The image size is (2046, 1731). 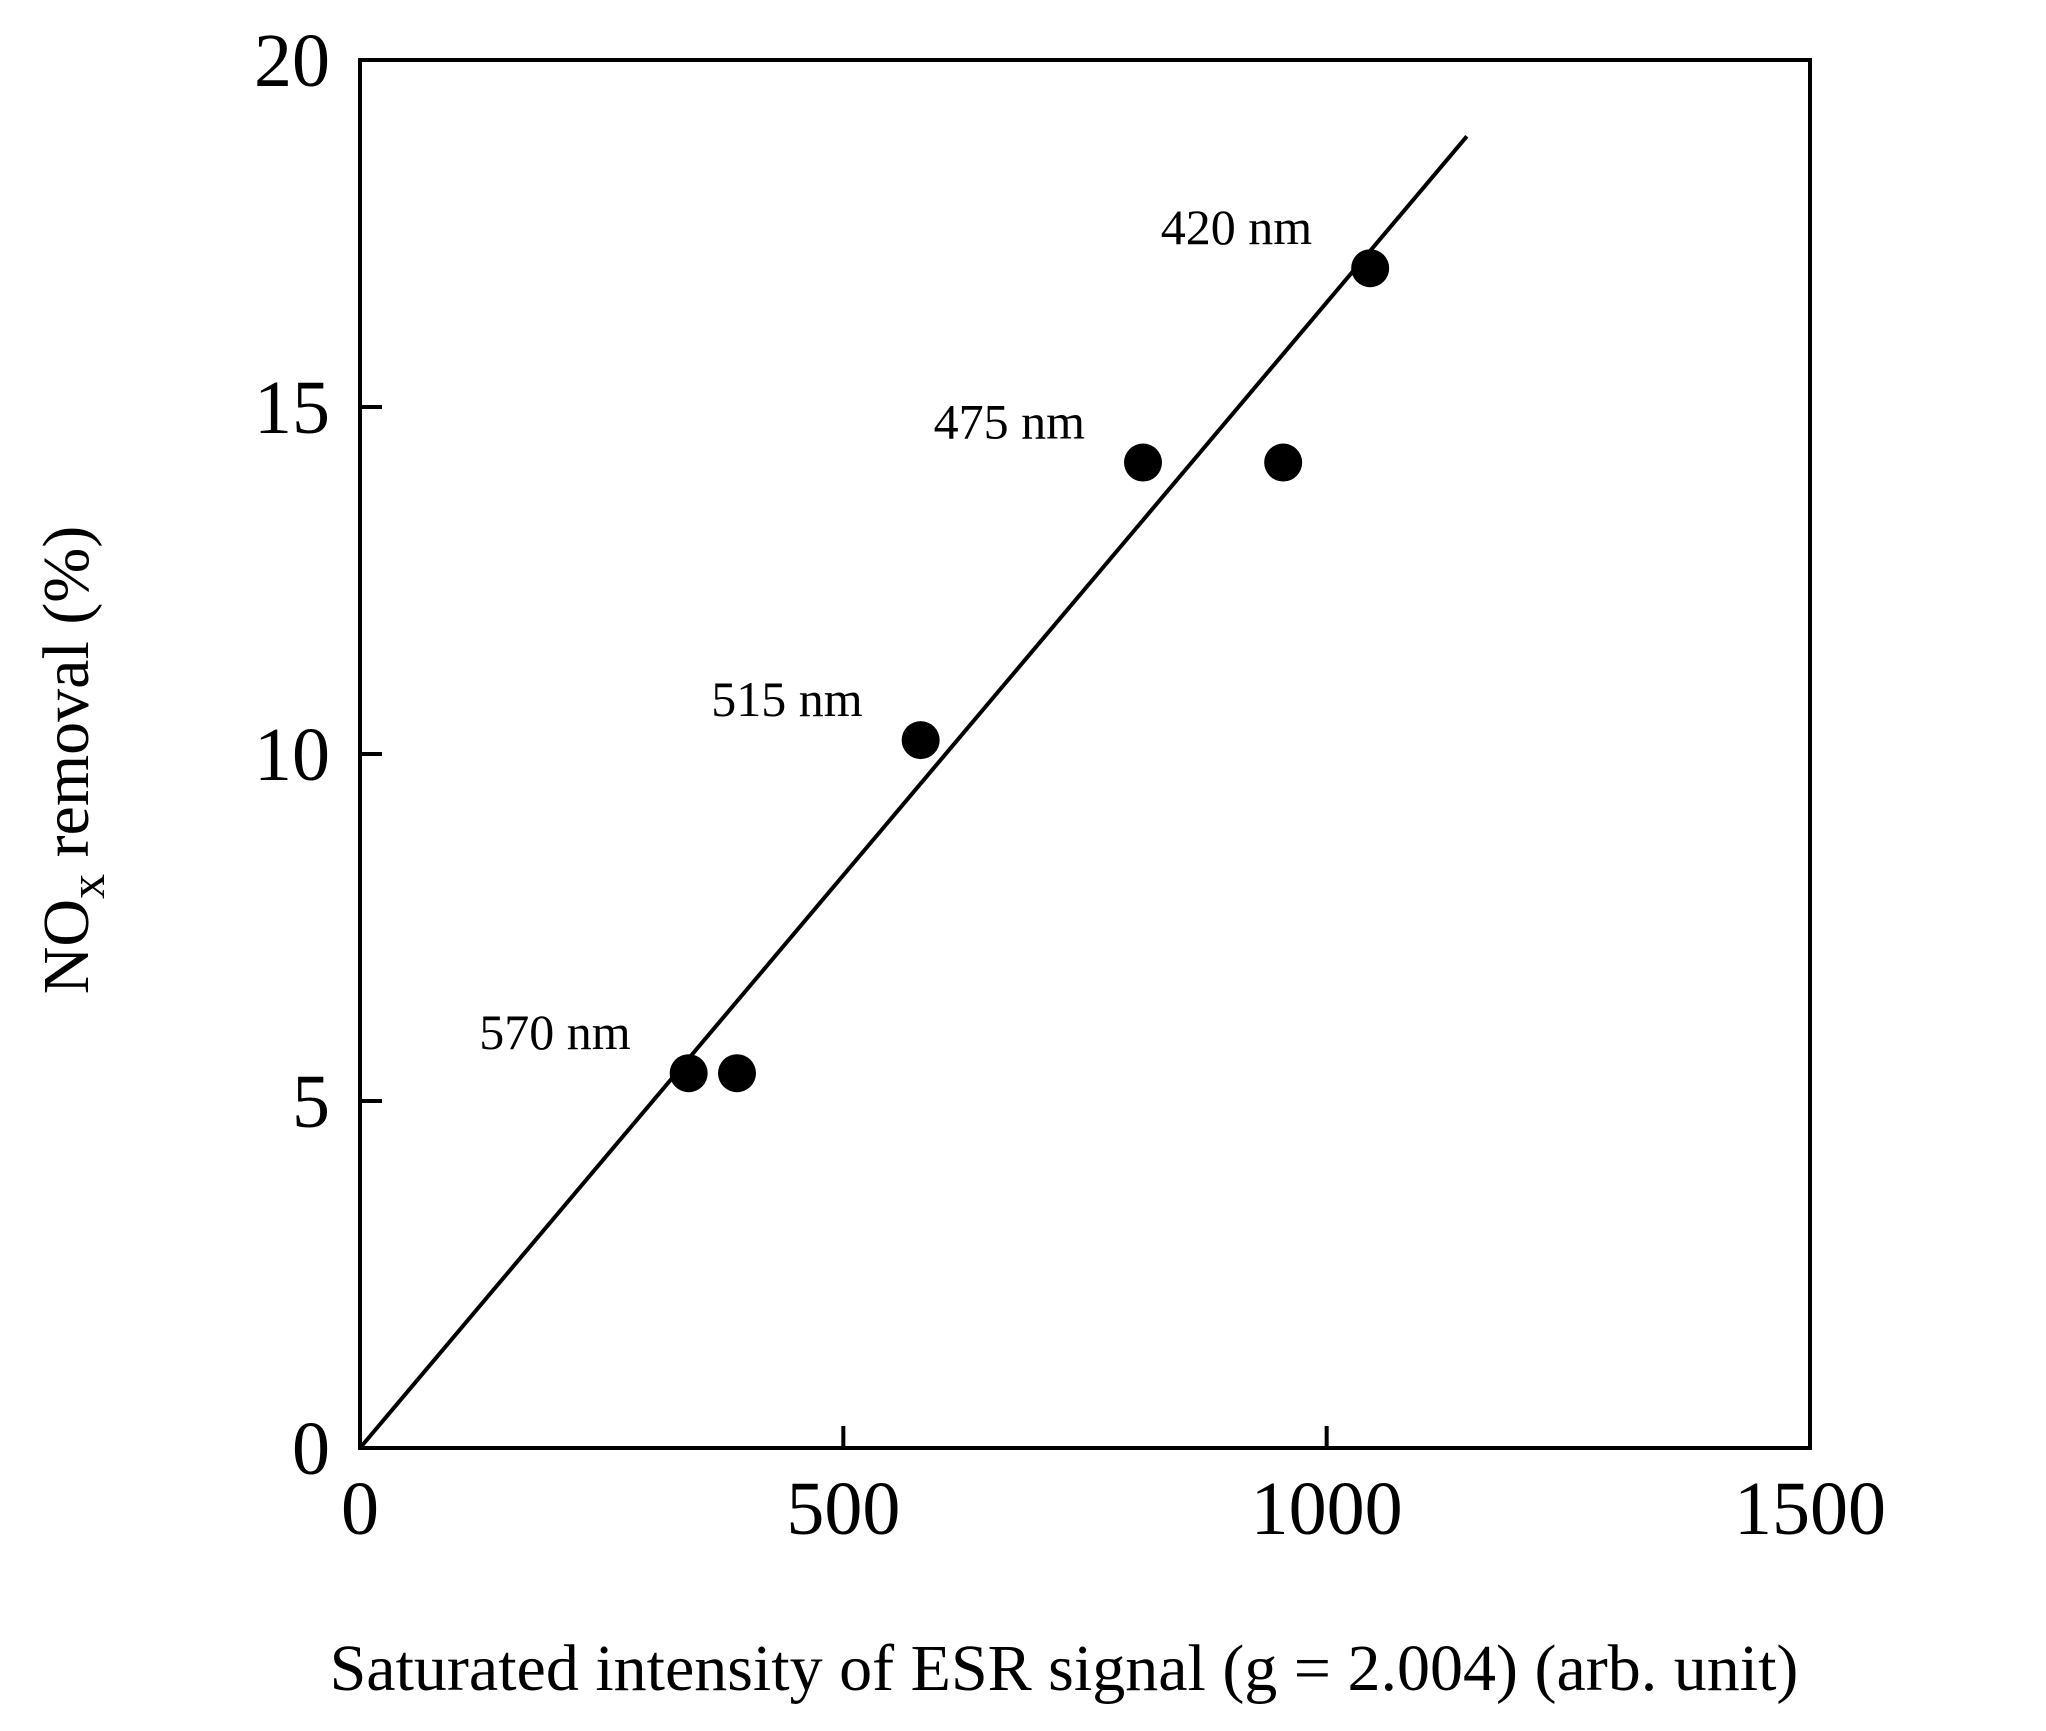 I want to click on point-label: 420 nm, so click(x=1237, y=227).